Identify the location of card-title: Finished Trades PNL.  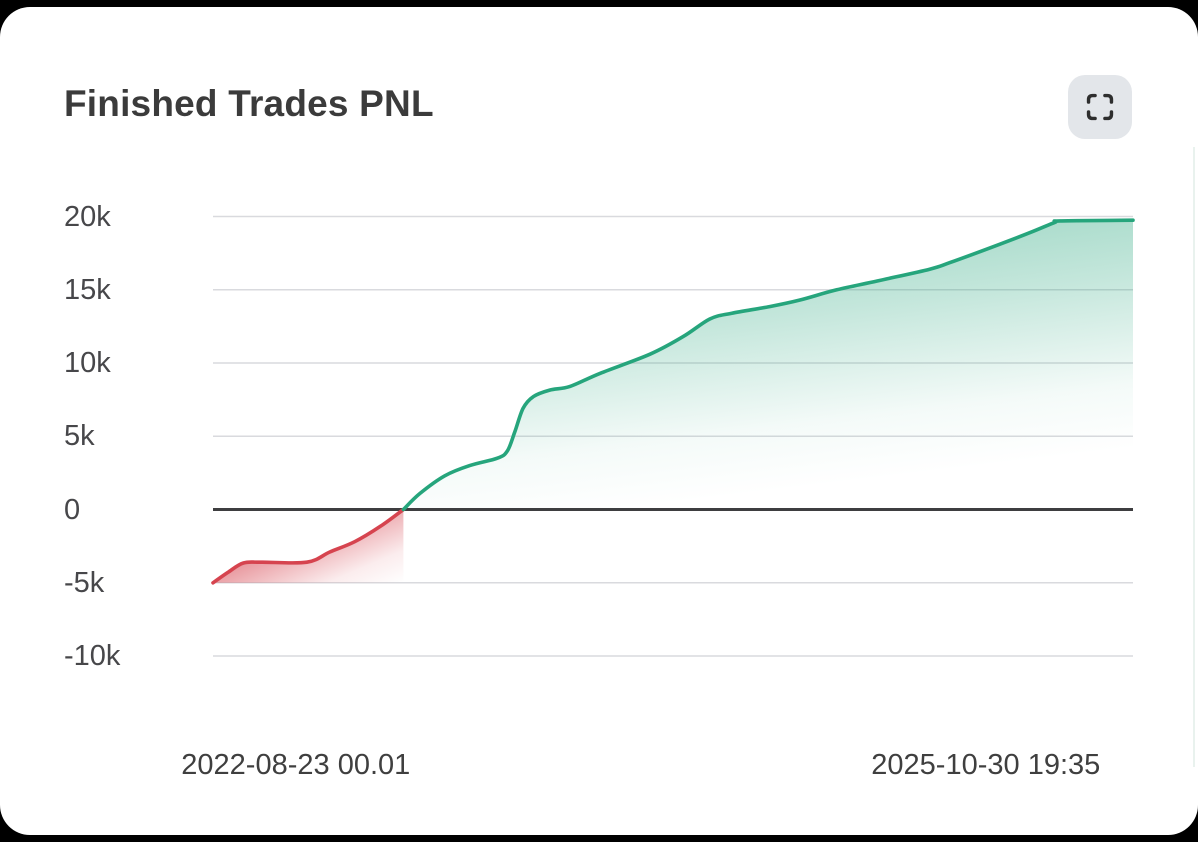
(249, 103).